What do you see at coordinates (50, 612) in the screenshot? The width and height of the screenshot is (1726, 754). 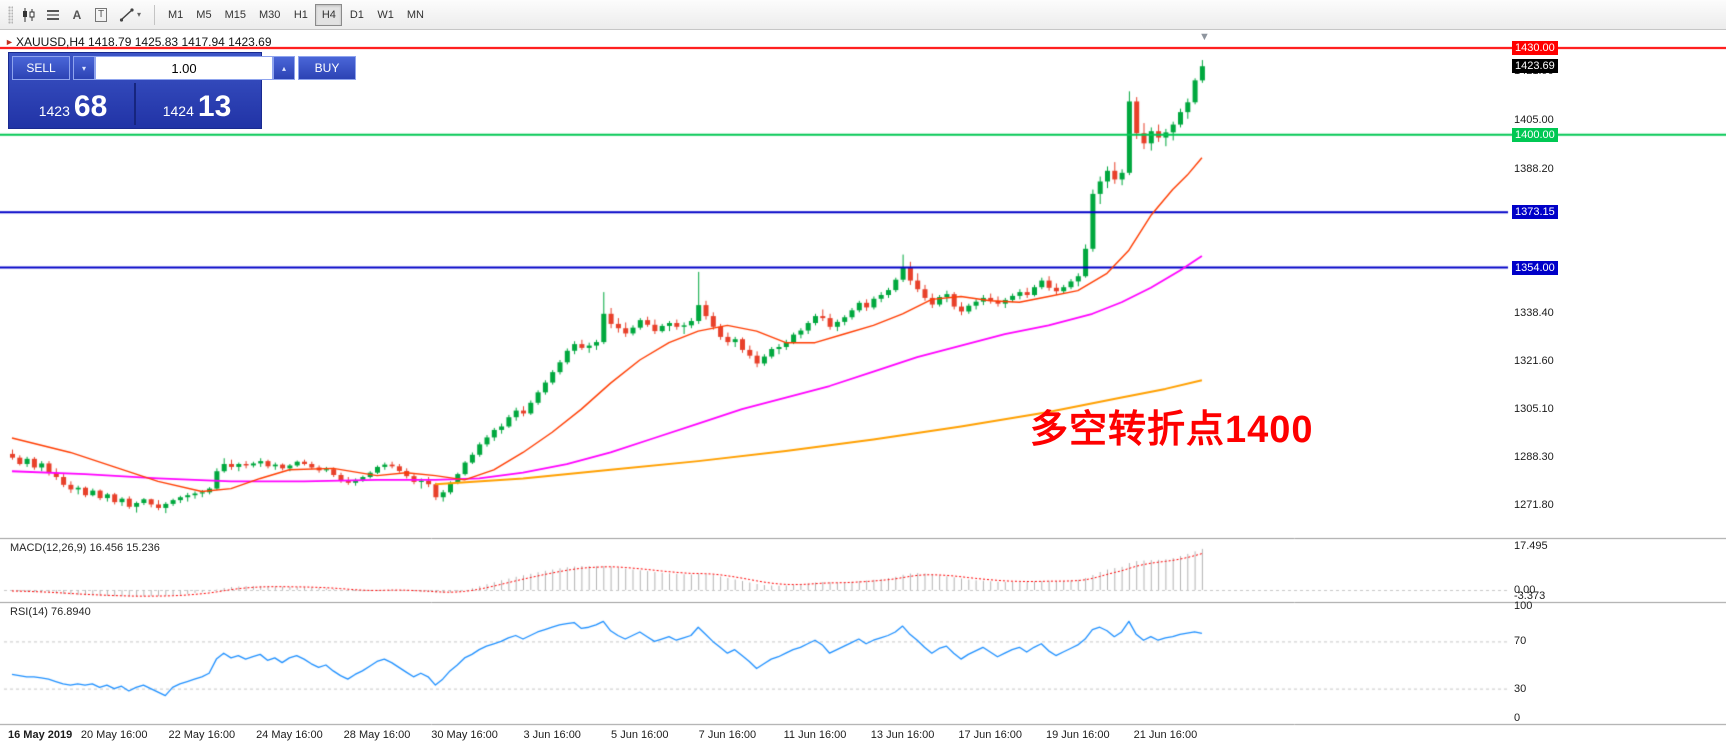 I see `rsi-indicator-label: RSI(14) 76.8940` at bounding box center [50, 612].